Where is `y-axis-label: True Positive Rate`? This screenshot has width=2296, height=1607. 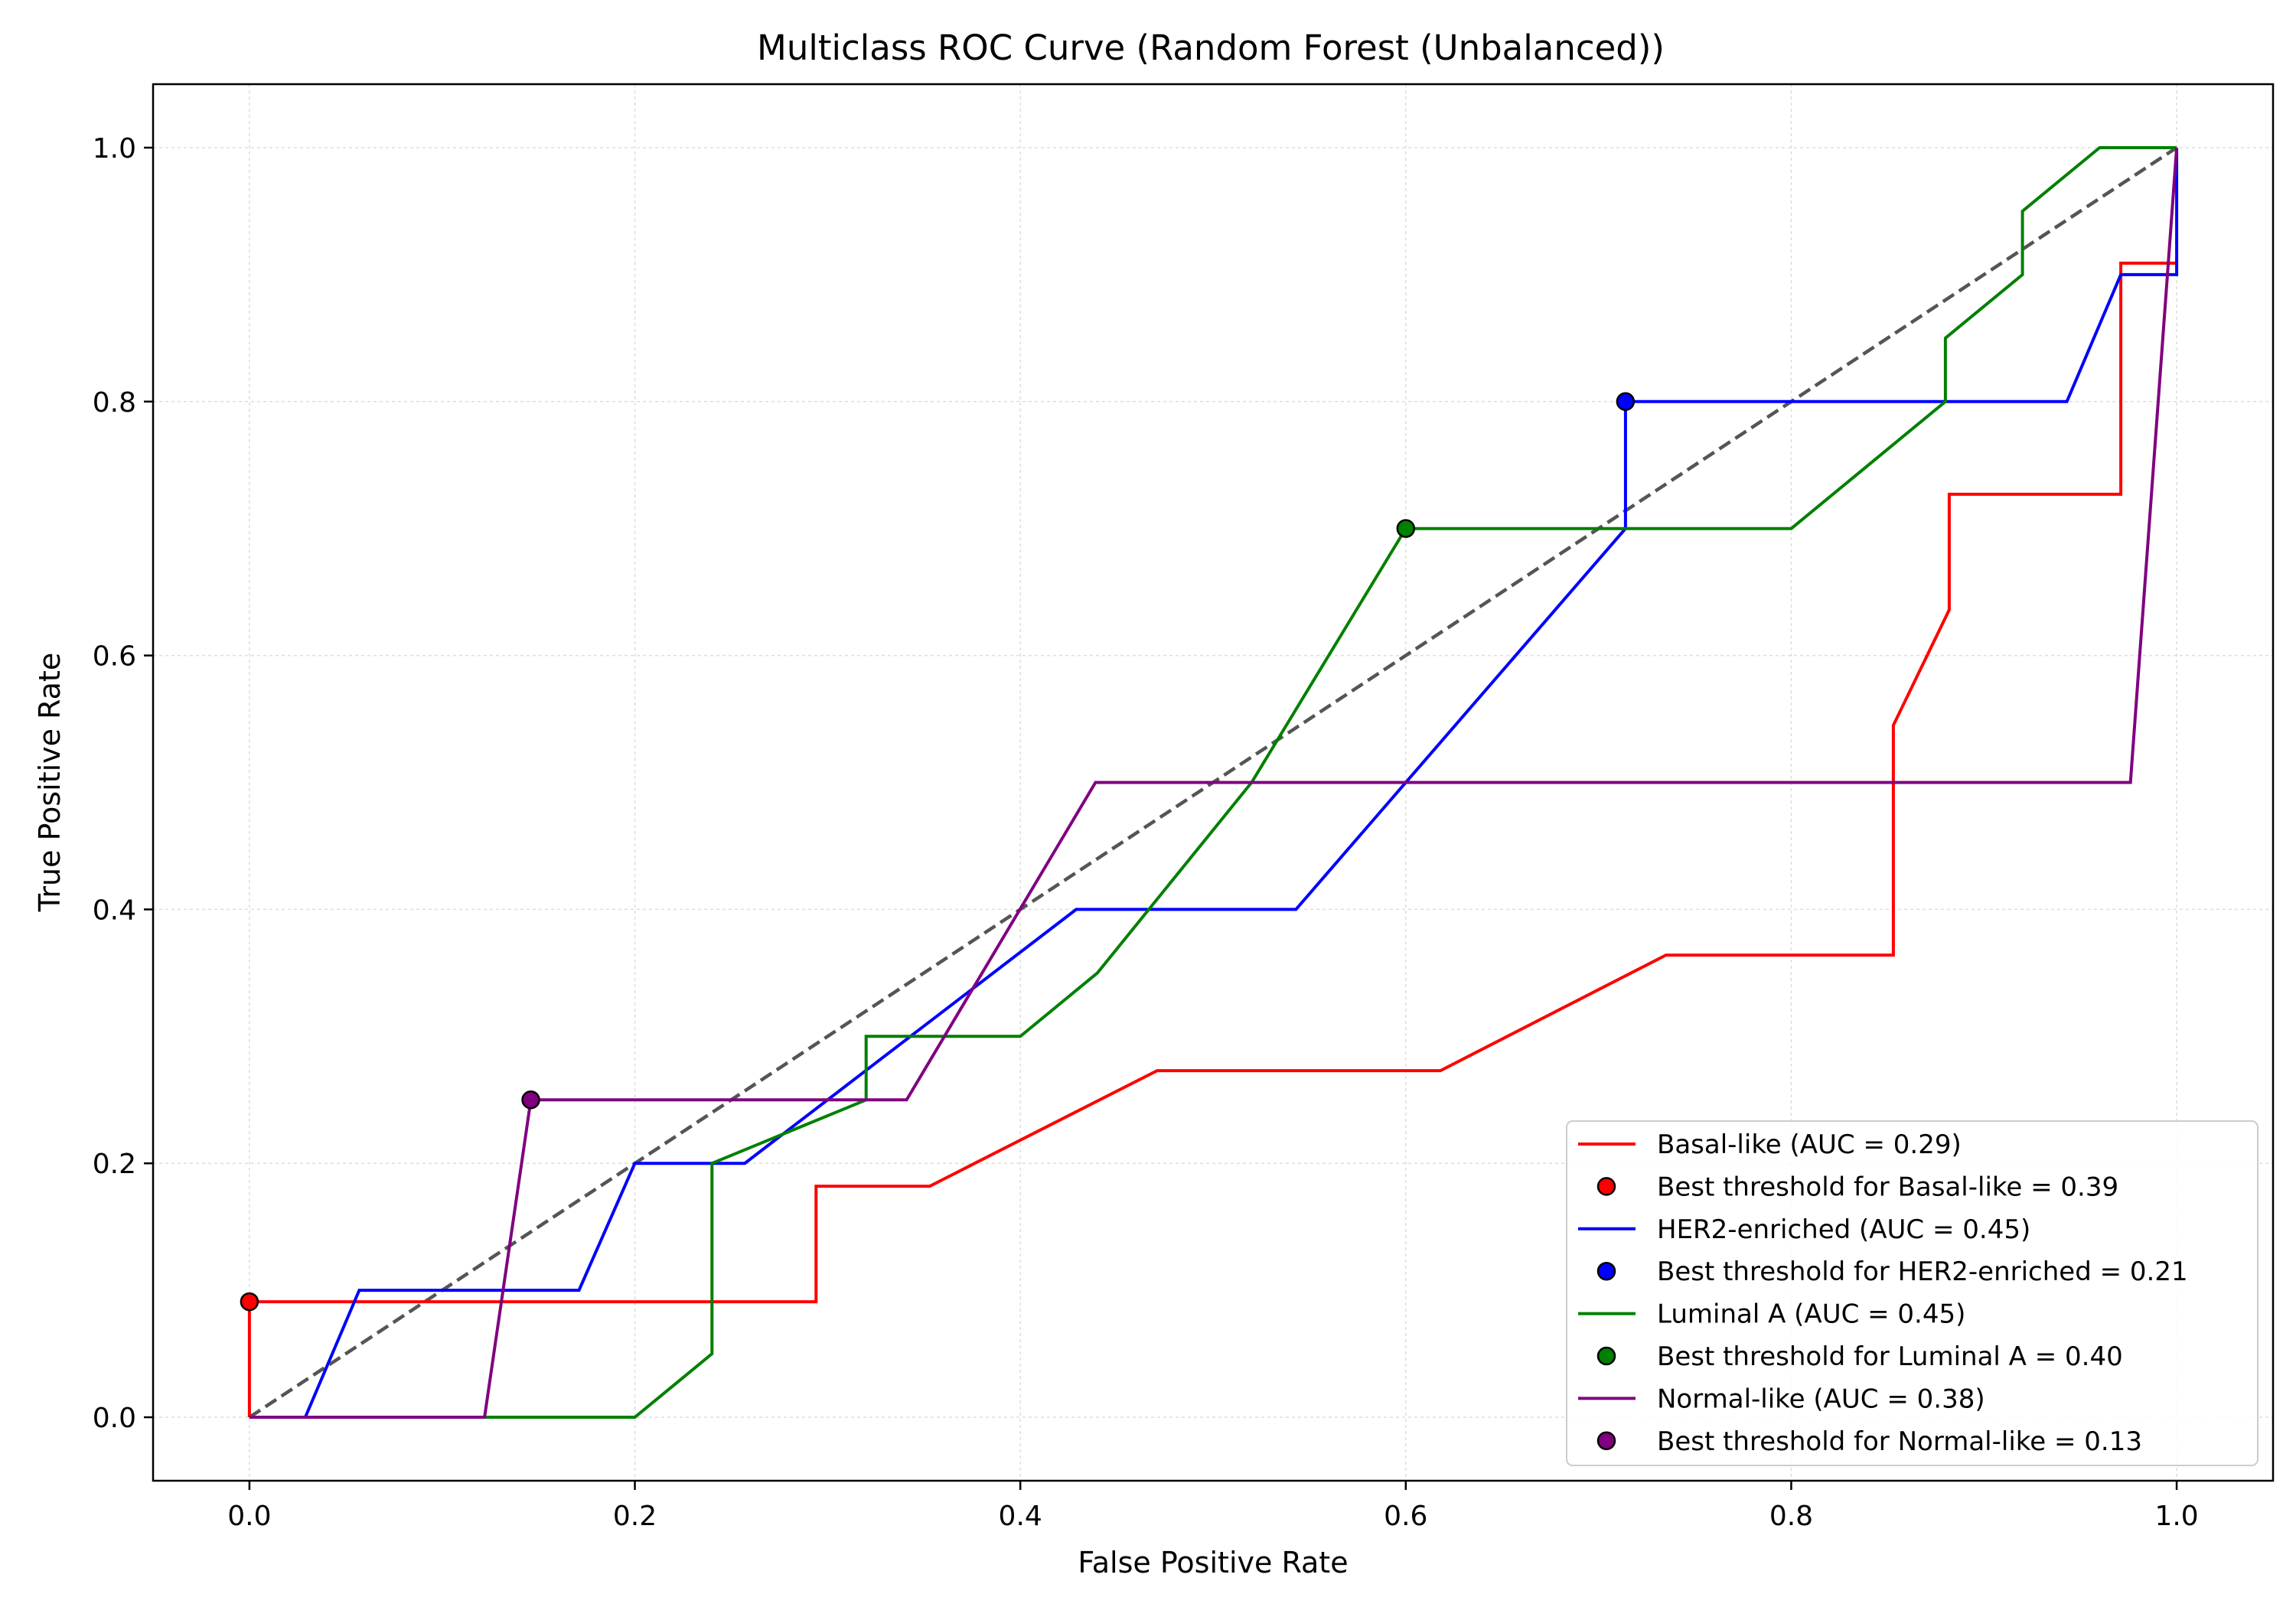 y-axis-label: True Positive Rate is located at coordinates (50, 783).